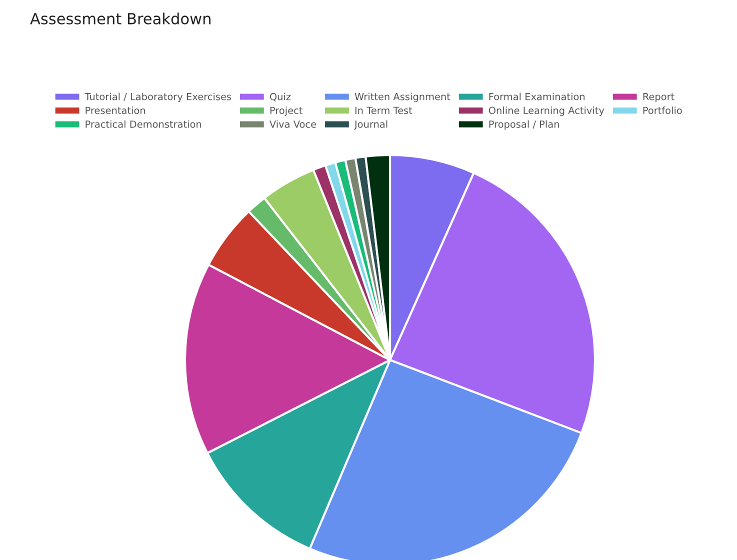 The width and height of the screenshot is (737, 560). Describe the element at coordinates (383, 110) in the screenshot. I see `legend-label: In Term Test` at that location.